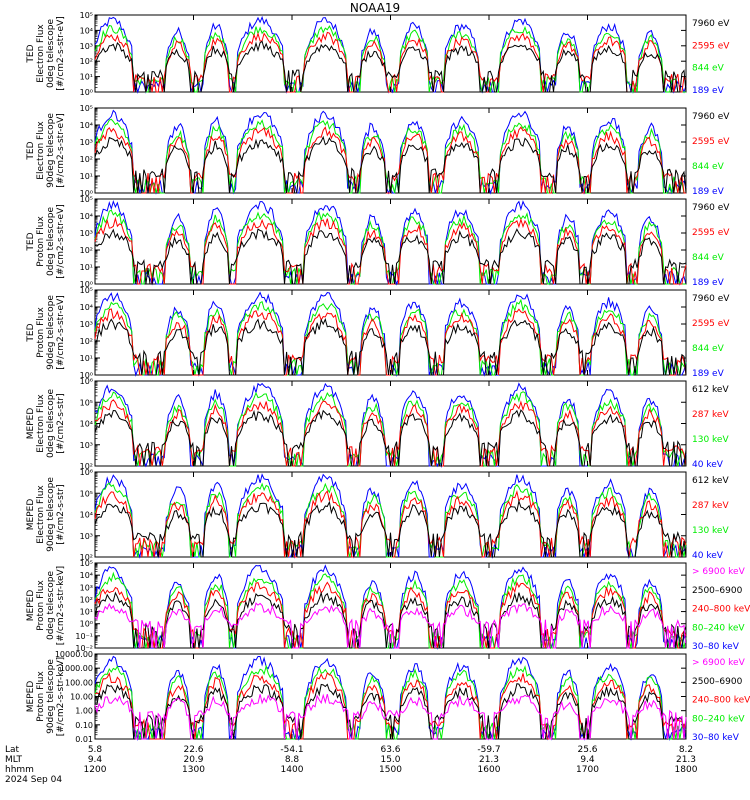 The height and width of the screenshot is (800, 750). What do you see at coordinates (686, 750) in the screenshot?
I see `x-tick-label-lat: 8.2` at bounding box center [686, 750].